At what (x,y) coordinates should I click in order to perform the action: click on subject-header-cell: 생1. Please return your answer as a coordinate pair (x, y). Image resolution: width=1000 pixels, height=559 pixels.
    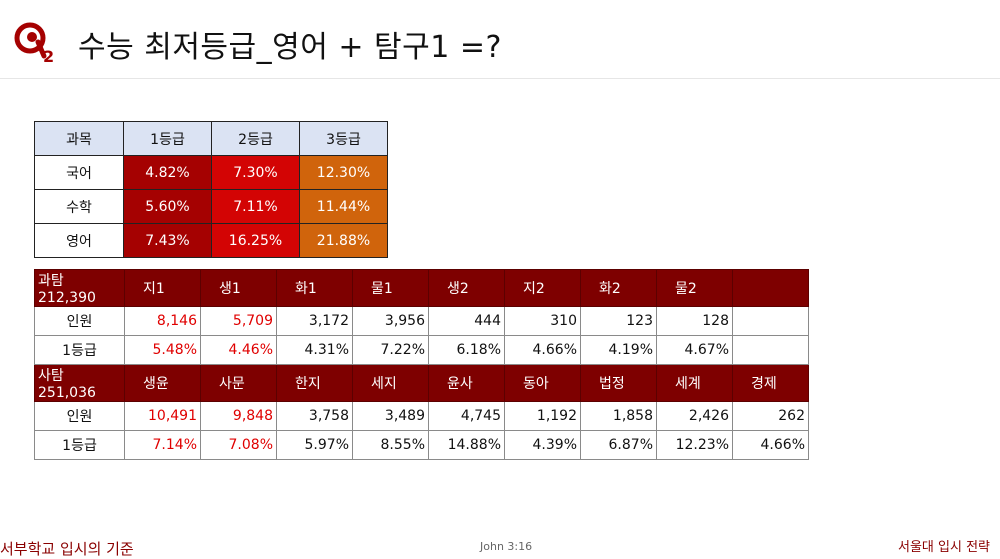
    Looking at the image, I should click on (238, 288).